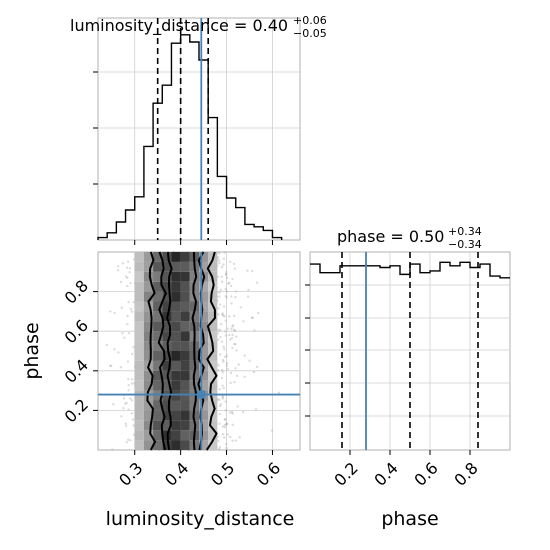  I want to click on truth-marker, so click(201, 394).